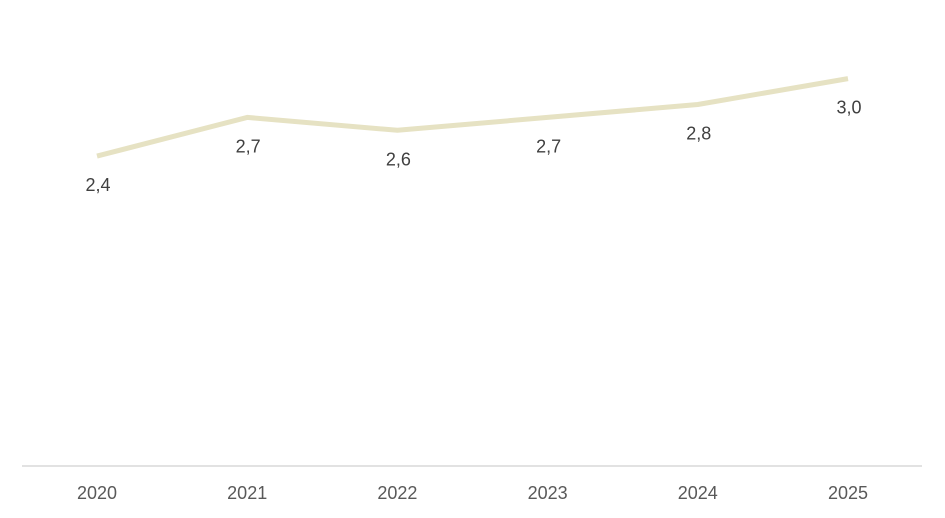 The width and height of the screenshot is (945, 518). What do you see at coordinates (97, 185) in the screenshot?
I see `data-label: 2,4` at bounding box center [97, 185].